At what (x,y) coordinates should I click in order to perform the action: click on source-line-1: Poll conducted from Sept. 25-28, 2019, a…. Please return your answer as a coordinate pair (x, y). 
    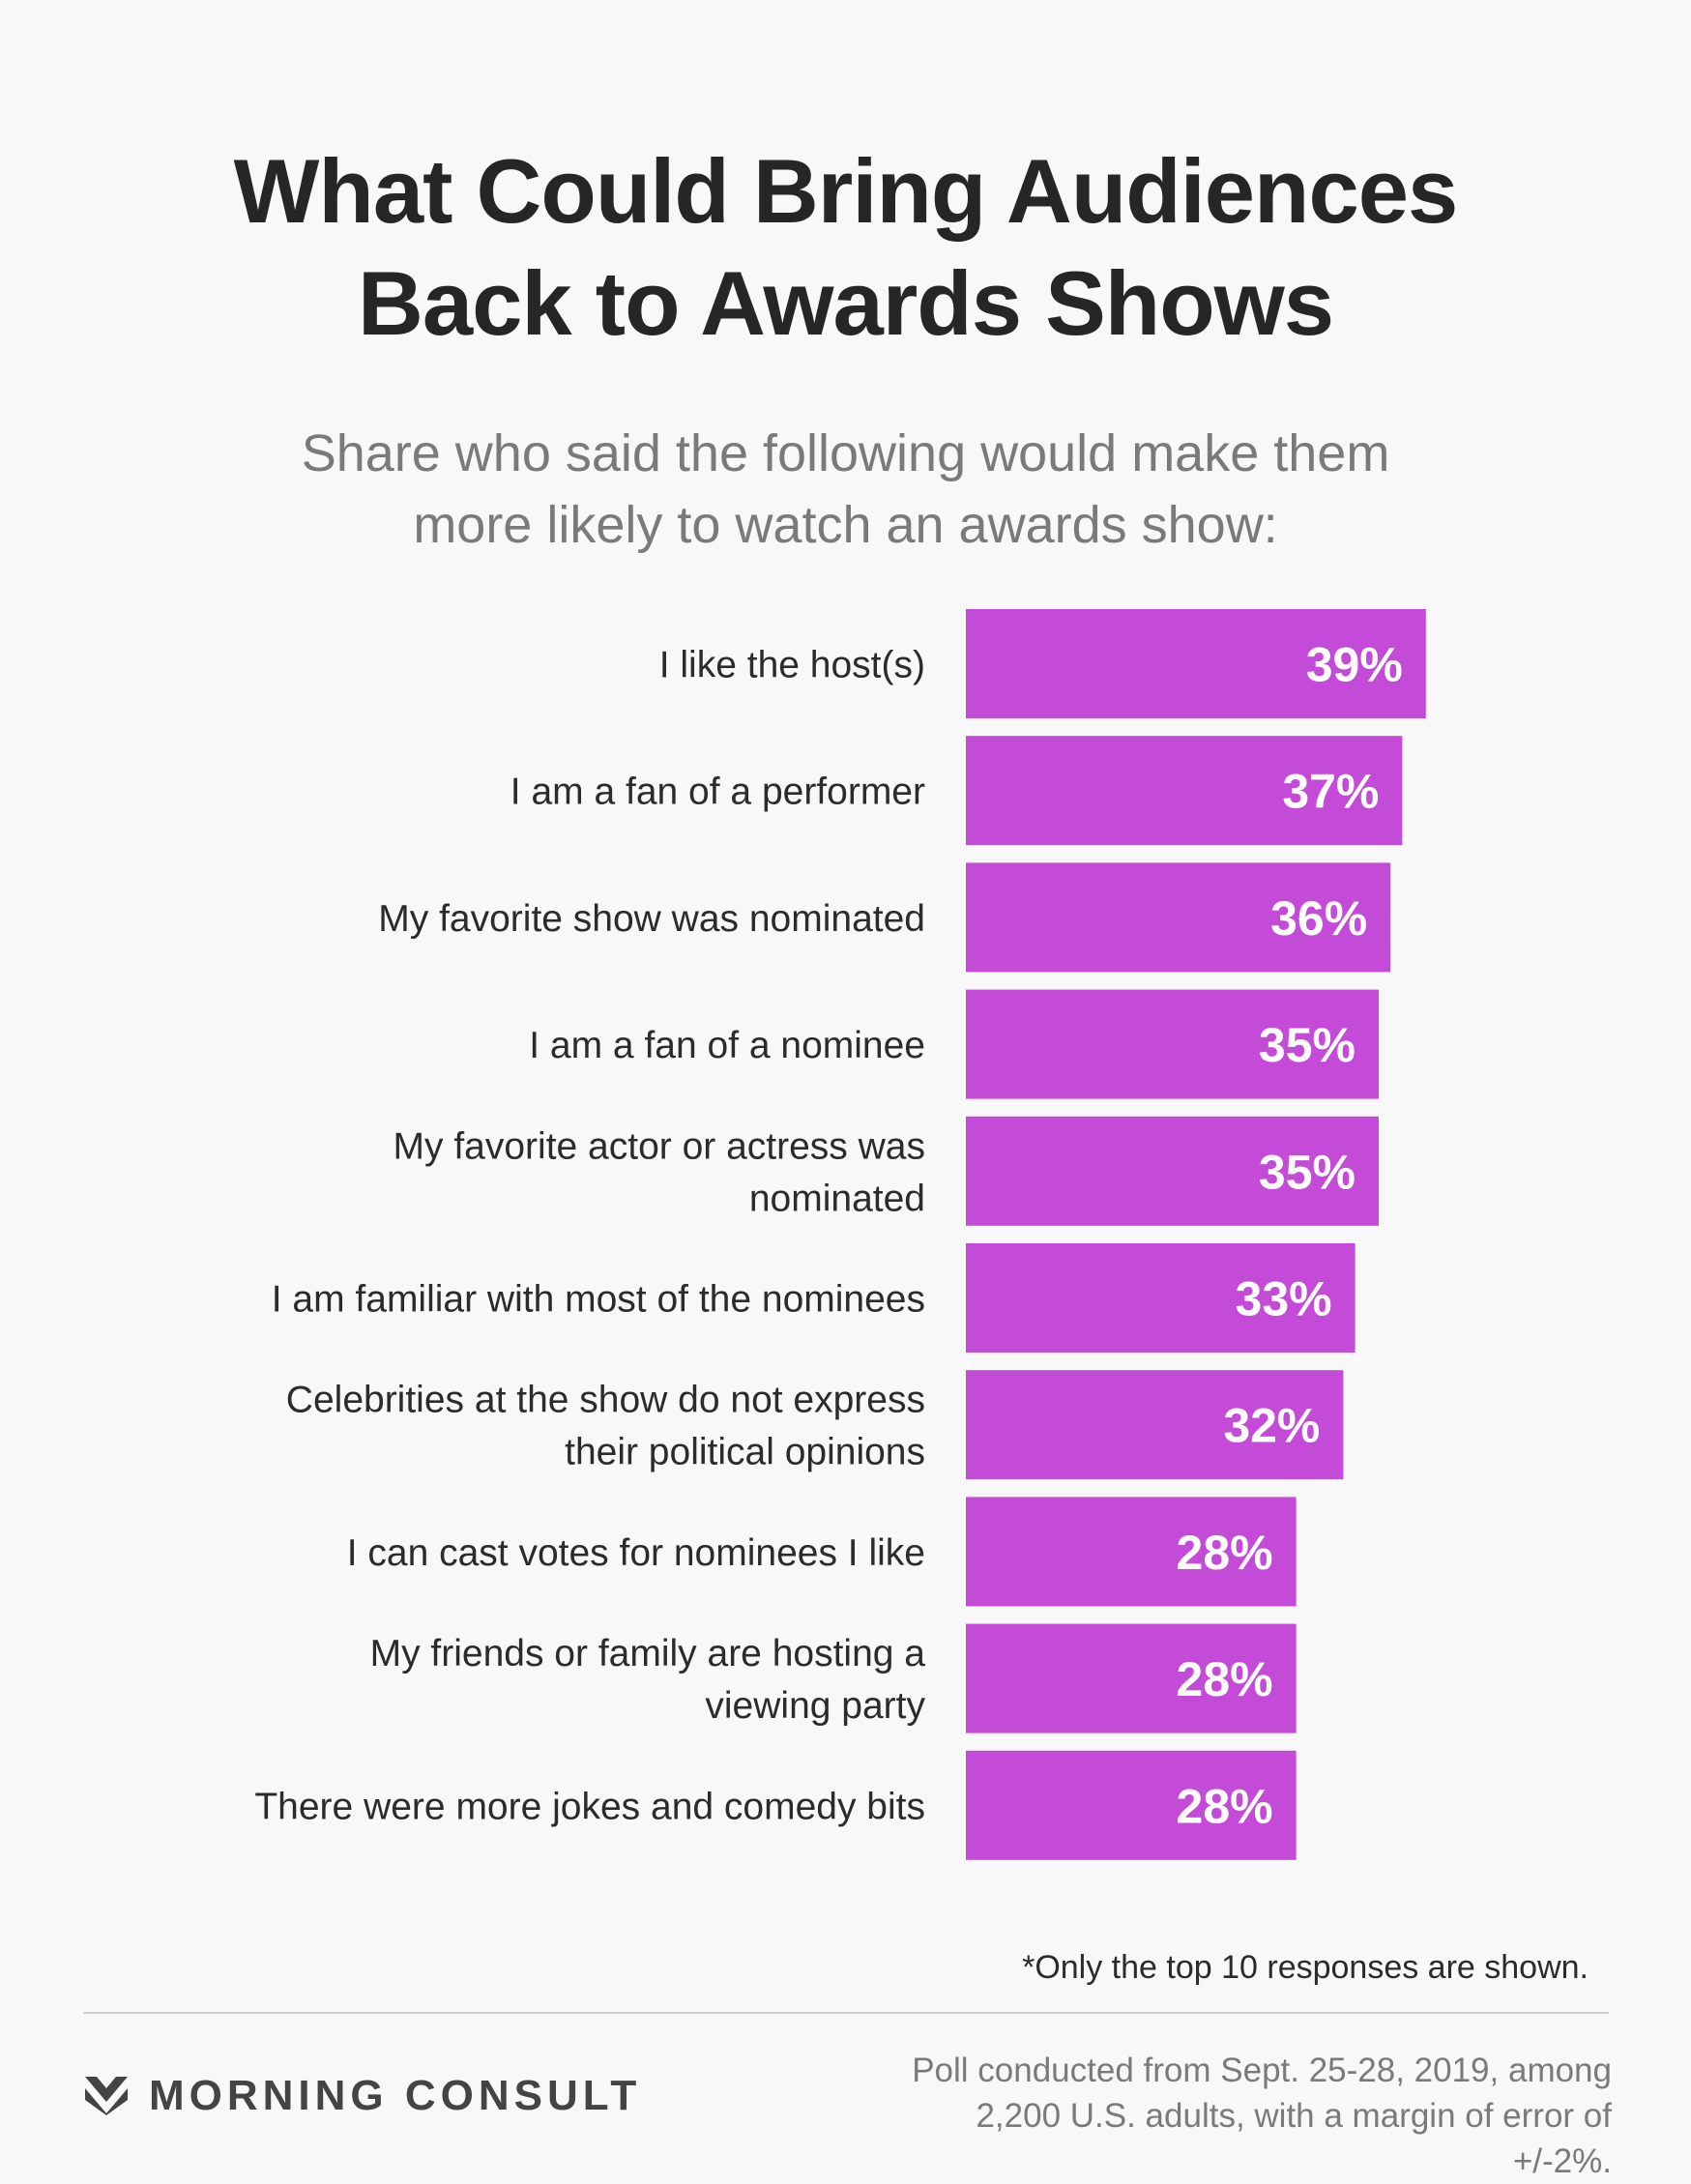
    Looking at the image, I should click on (1262, 2071).